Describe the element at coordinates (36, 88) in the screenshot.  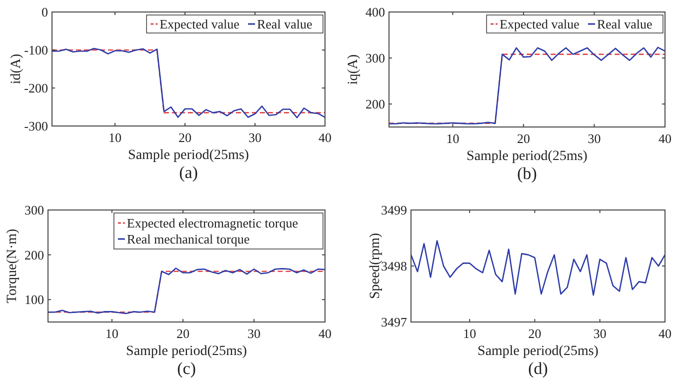
I see `y-tick-label: -200` at that location.